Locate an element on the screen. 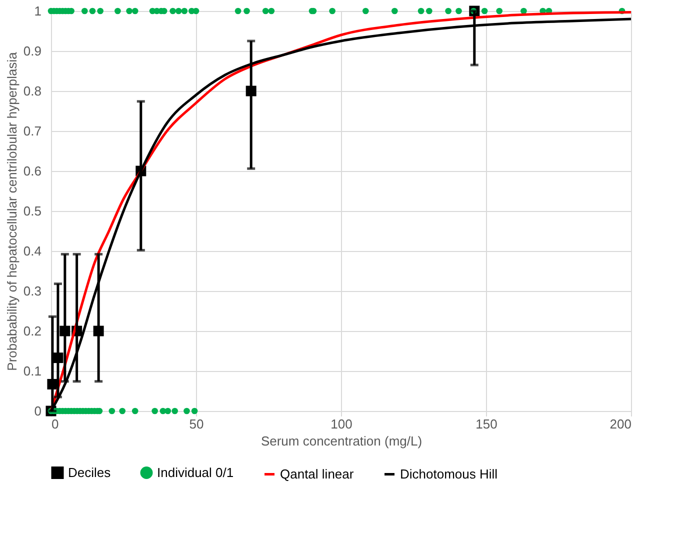  x-tick-label: 150 is located at coordinates (487, 424).